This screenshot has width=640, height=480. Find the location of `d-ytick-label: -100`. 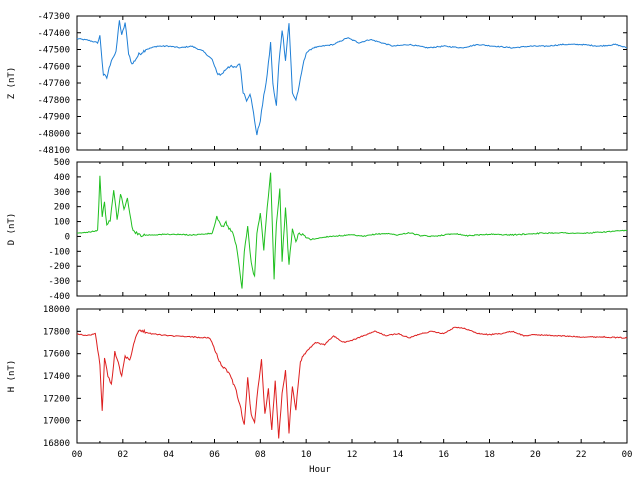

d-ytick-label: -100 is located at coordinates (59, 252).